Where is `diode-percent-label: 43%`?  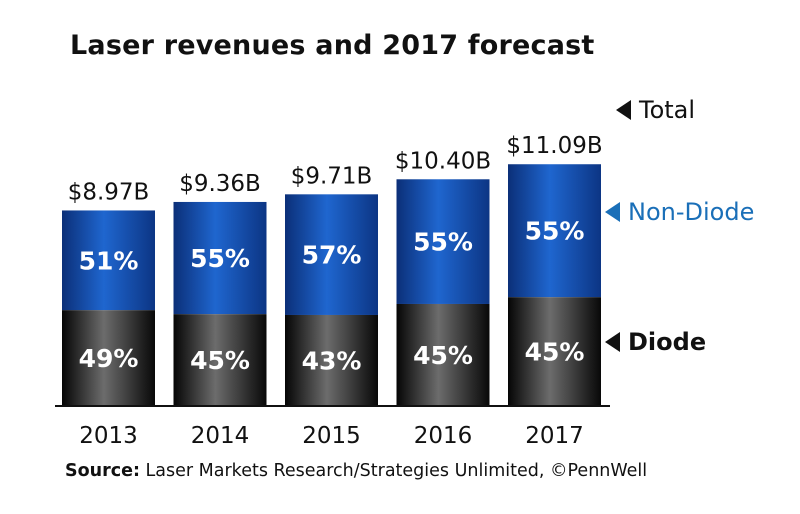 diode-percent-label: 43% is located at coordinates (332, 360).